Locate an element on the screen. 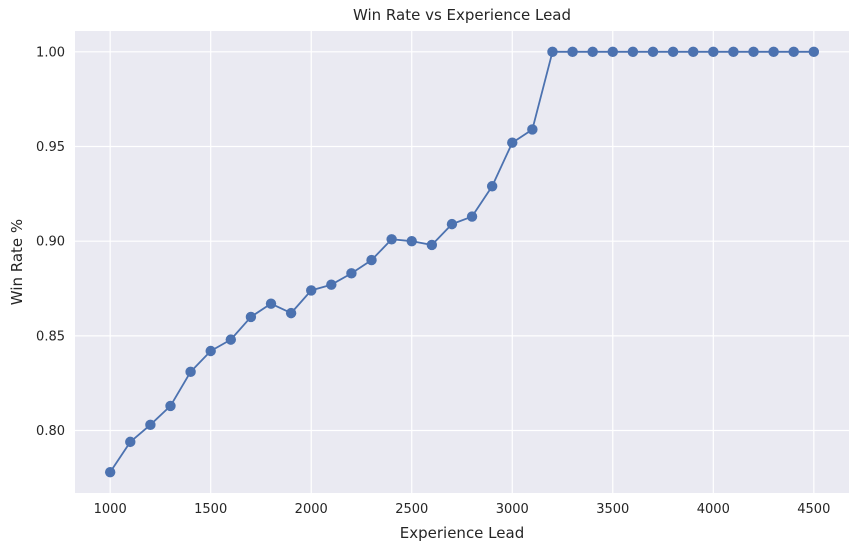 The image size is (858, 550). x-axis-title: Experience Lead is located at coordinates (462, 533).